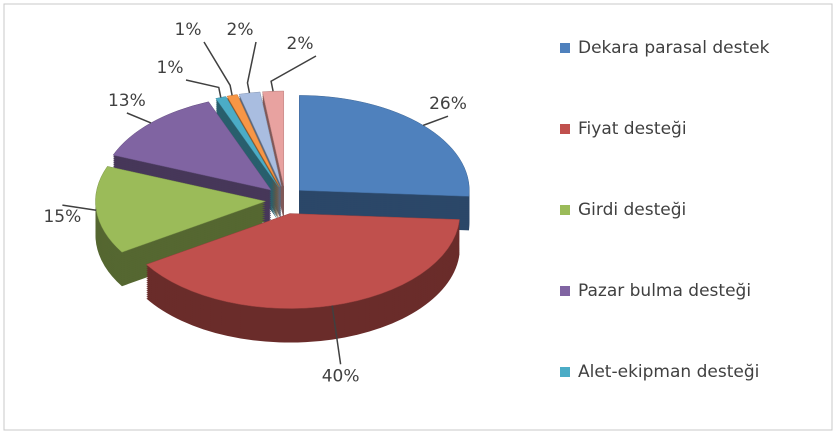 The width and height of the screenshot is (837, 434). What do you see at coordinates (632, 210) in the screenshot?
I see `legend-label: Girdi desteği` at bounding box center [632, 210].